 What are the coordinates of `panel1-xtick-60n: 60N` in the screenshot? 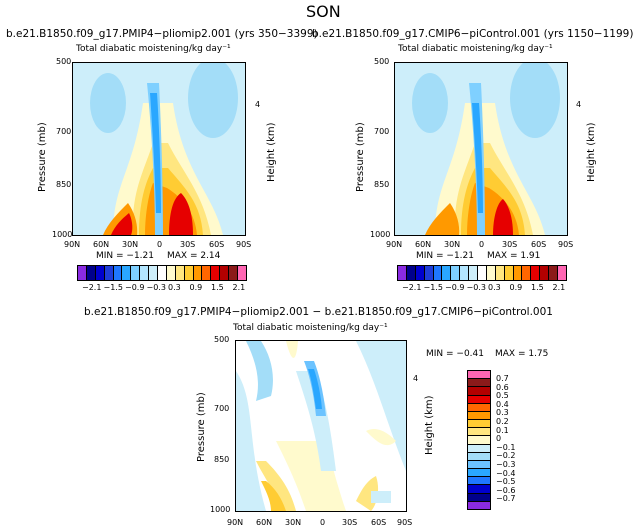 It's located at (101, 244).